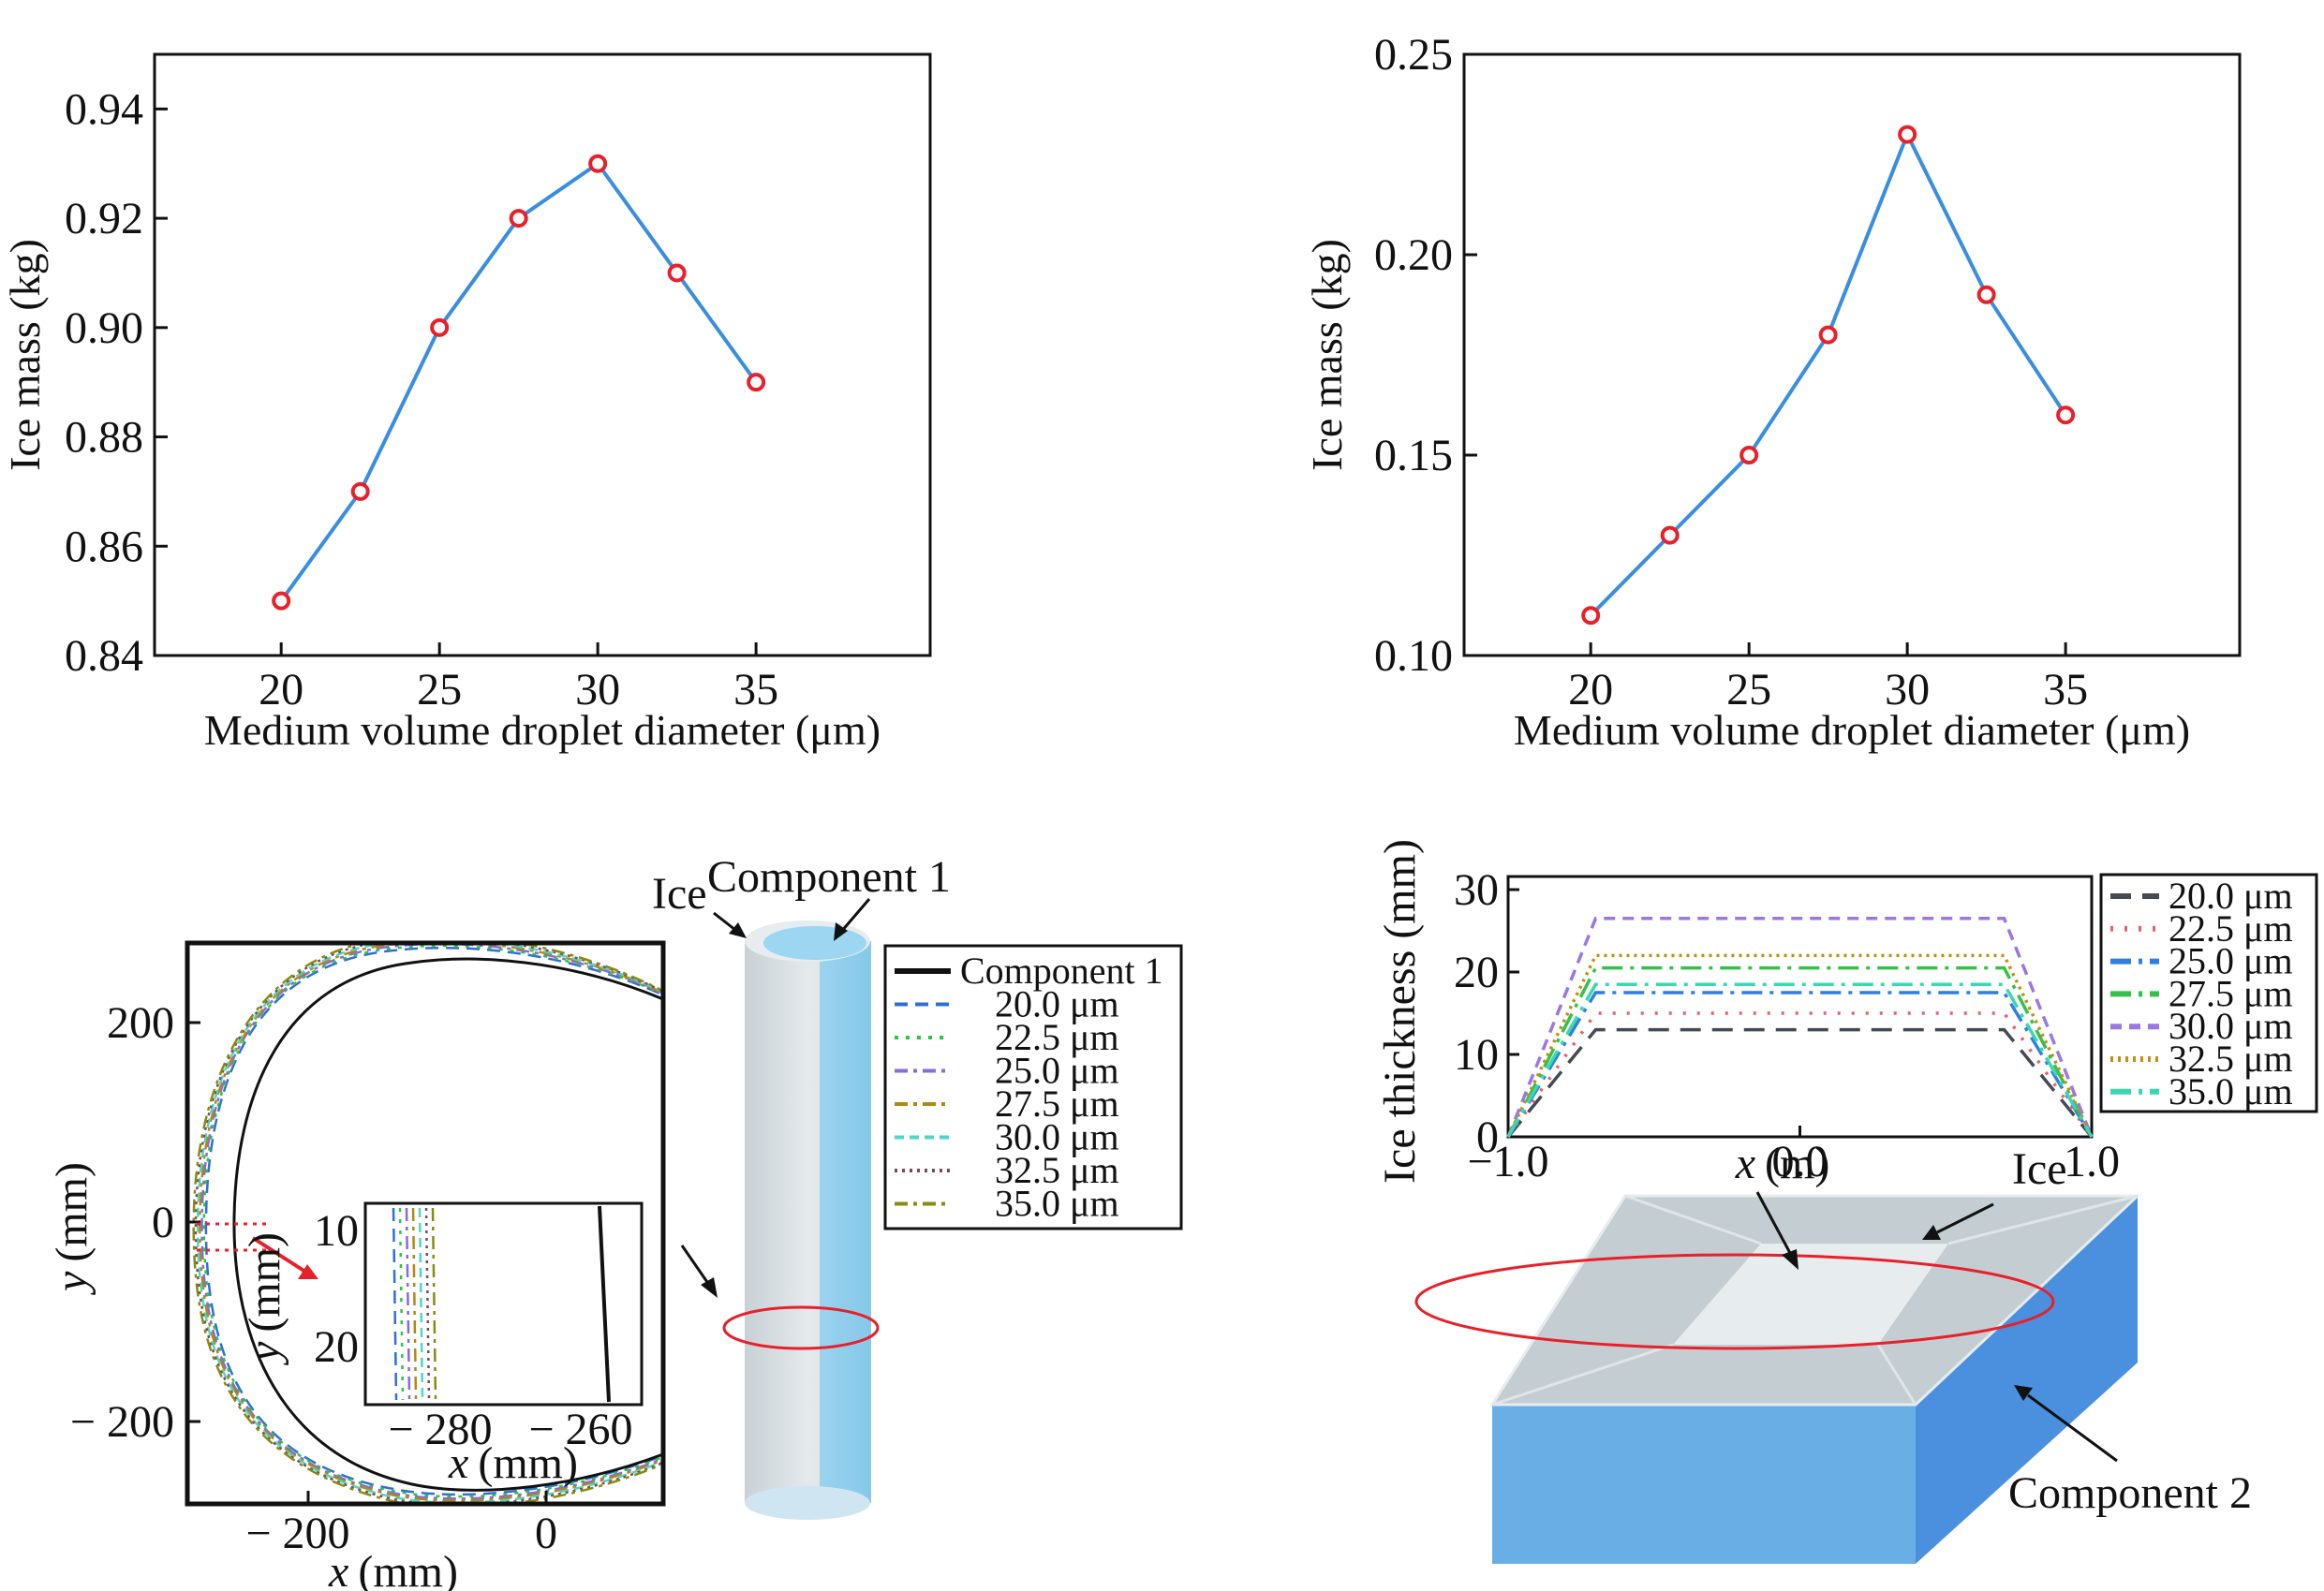 This screenshot has width=2324, height=1591. I want to click on y-tick-label: 0.20, so click(1414, 255).